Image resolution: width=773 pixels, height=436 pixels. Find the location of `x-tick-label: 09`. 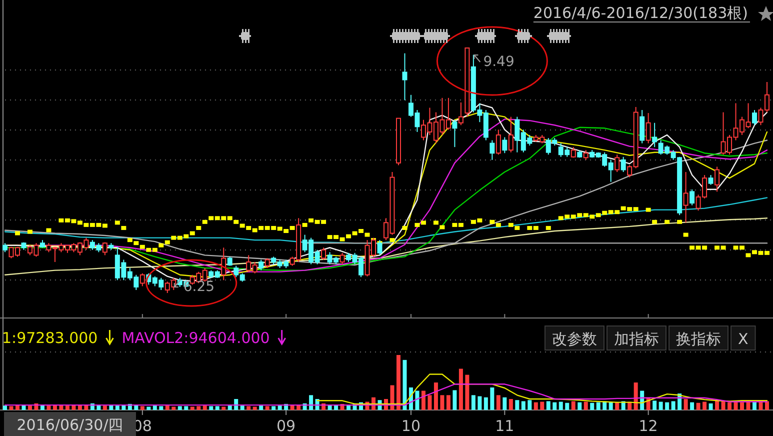

x-tick-label: 09 is located at coordinates (286, 426).